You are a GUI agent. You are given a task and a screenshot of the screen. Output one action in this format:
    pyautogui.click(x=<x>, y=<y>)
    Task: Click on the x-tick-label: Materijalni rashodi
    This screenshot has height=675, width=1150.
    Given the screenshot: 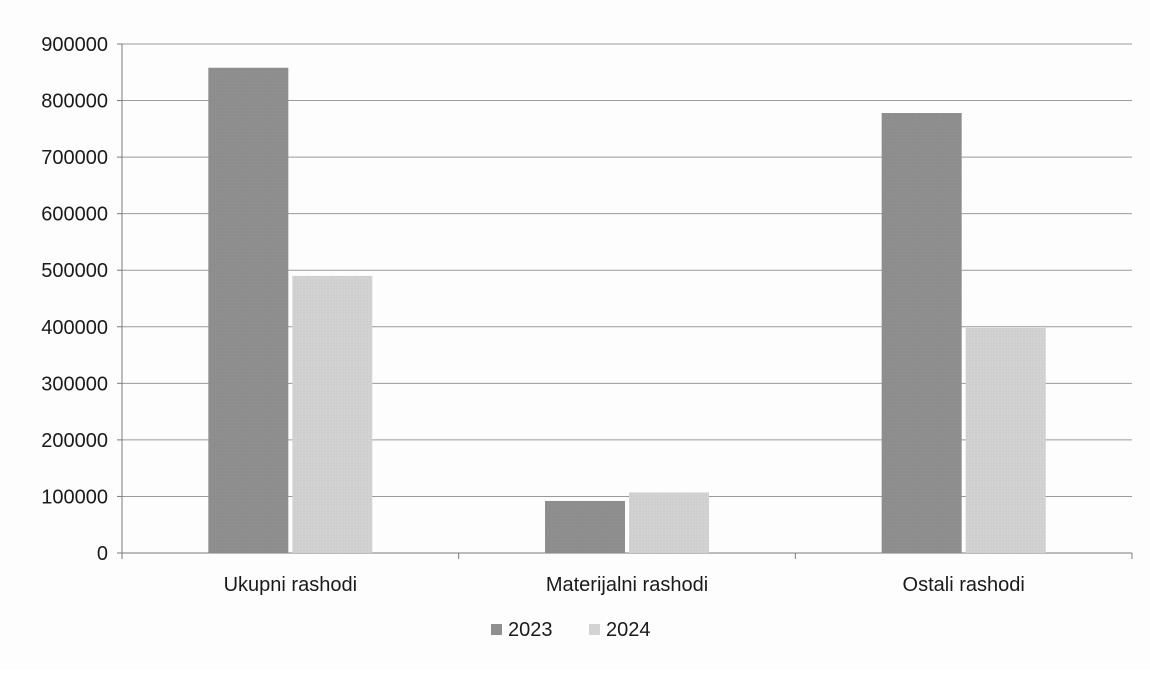 What is the action you would take?
    pyautogui.click(x=627, y=585)
    